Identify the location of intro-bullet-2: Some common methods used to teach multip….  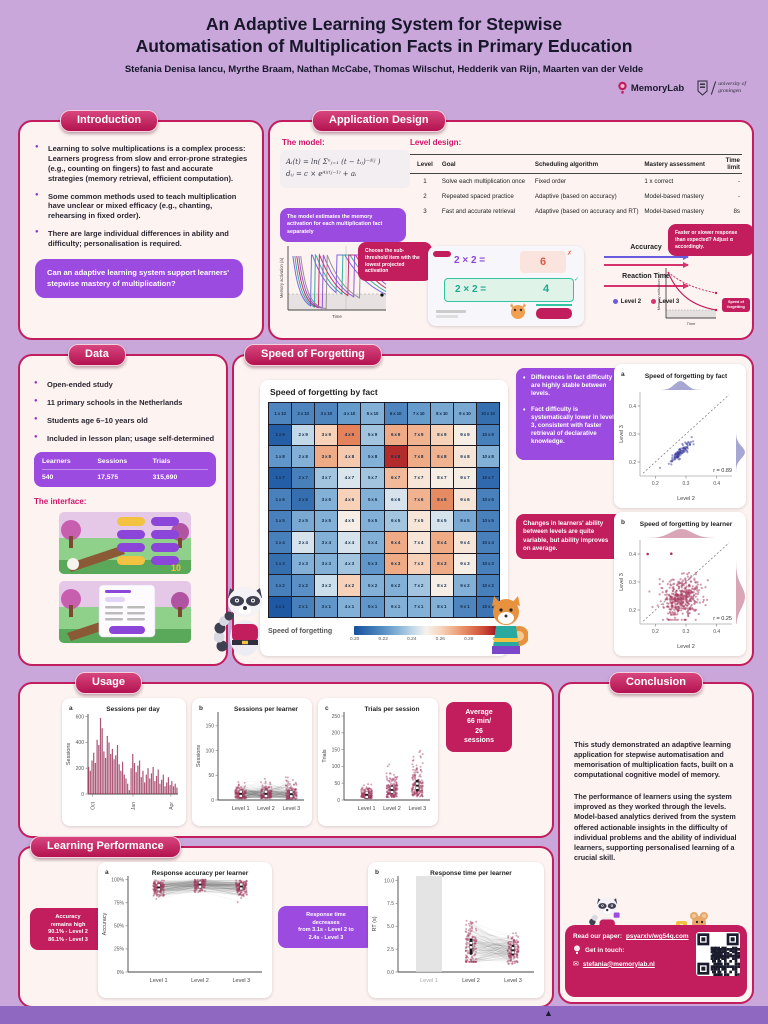
(142, 207).